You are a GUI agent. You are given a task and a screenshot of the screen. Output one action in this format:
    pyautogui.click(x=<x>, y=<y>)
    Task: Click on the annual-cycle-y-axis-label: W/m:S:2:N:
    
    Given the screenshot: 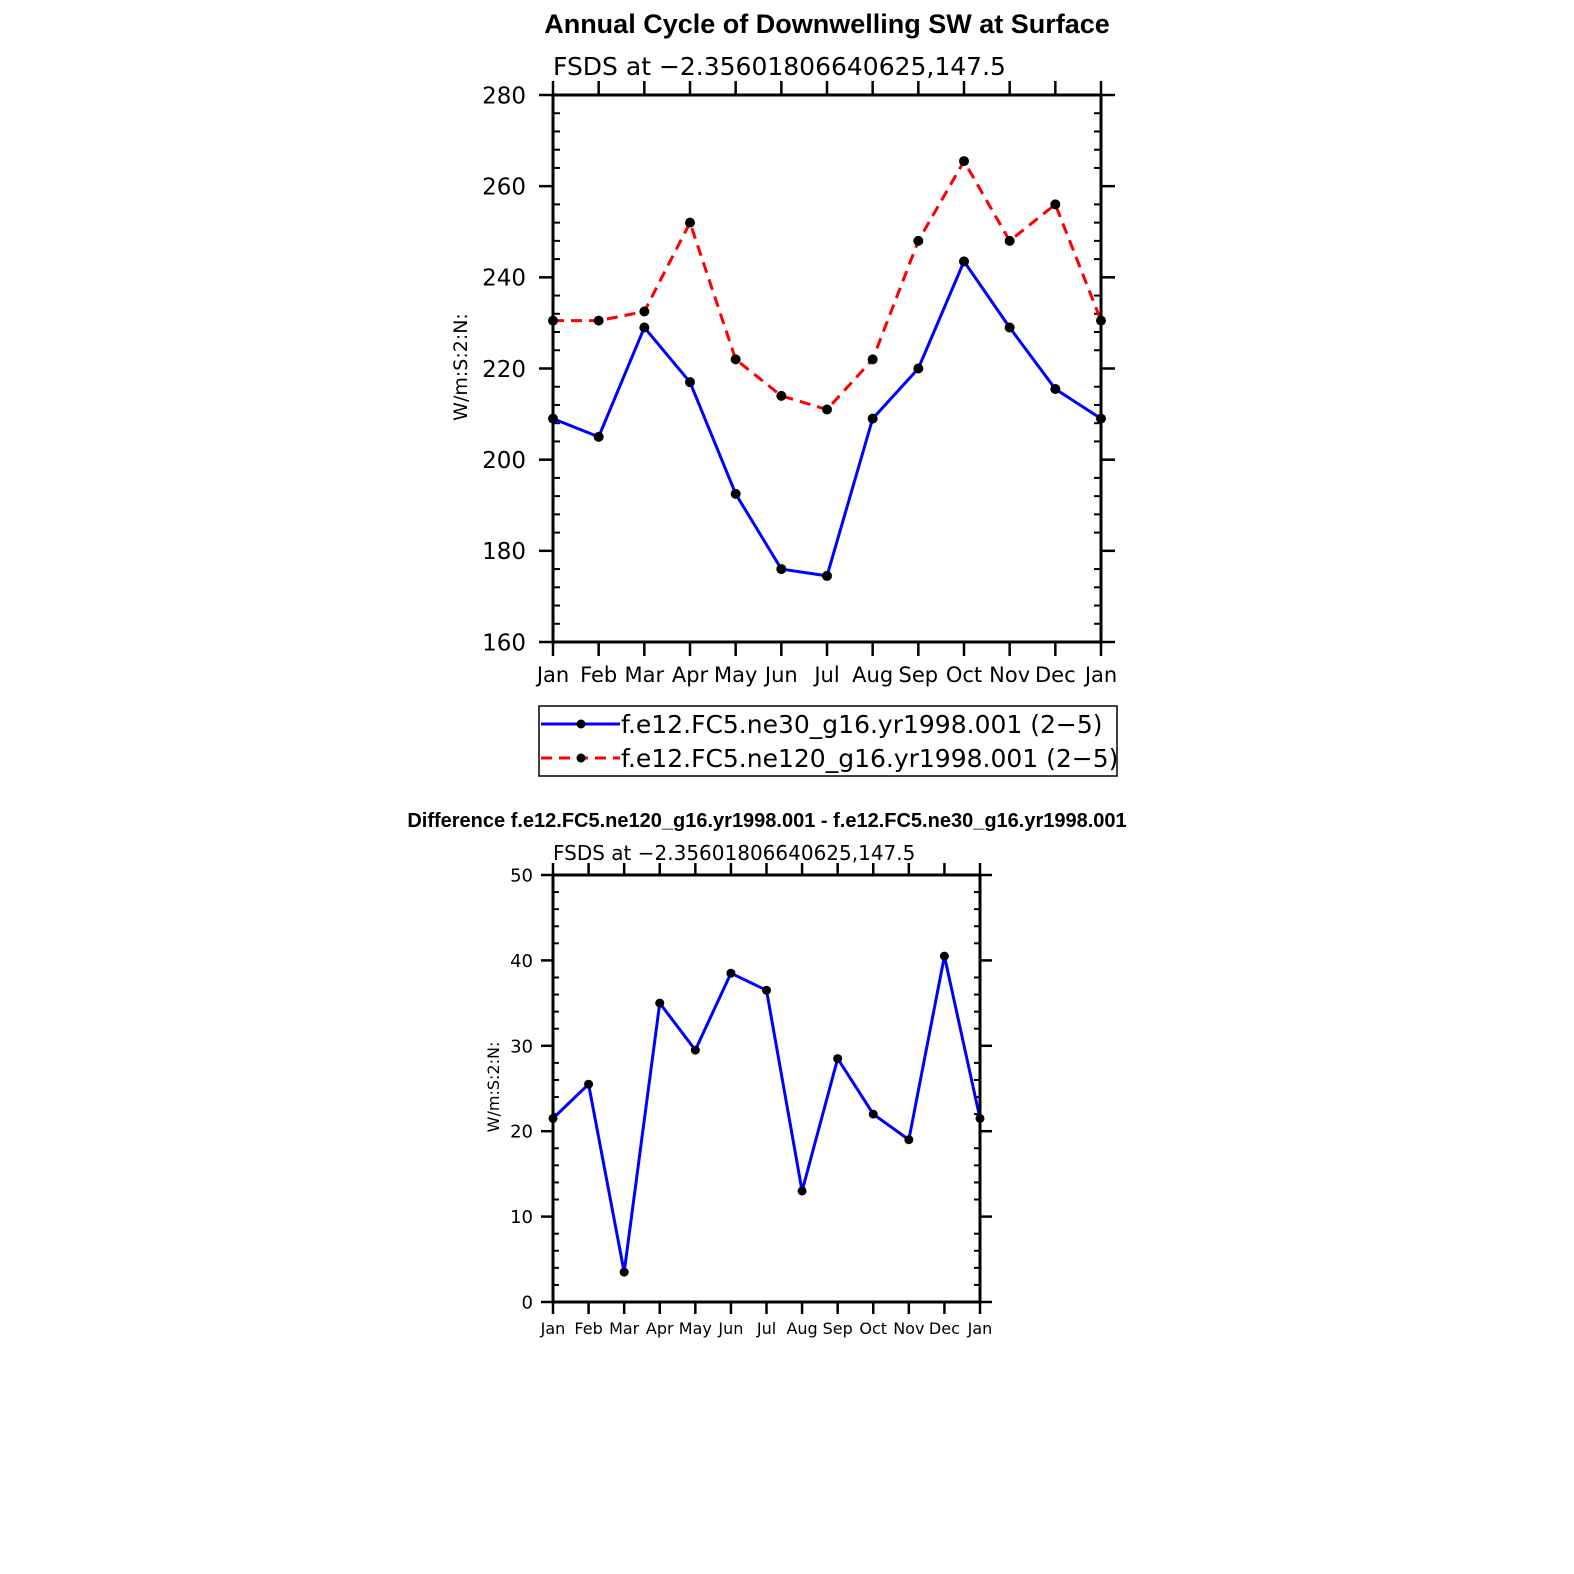 What is the action you would take?
    pyautogui.click(x=461, y=367)
    